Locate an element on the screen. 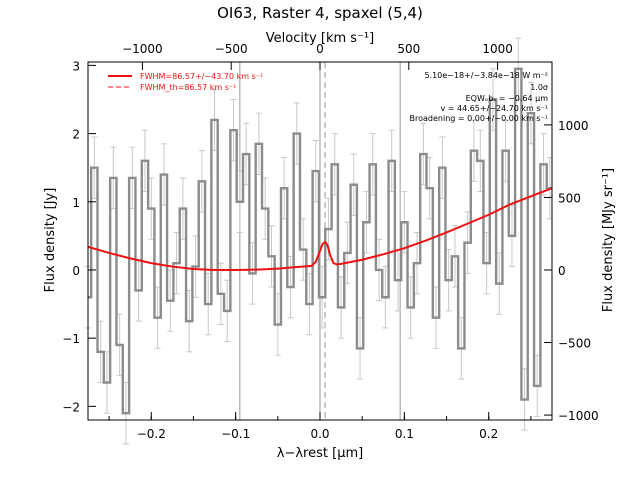 The image size is (640, 480). annotation-text: Broadening = 0.00+/−0.00 km s⁻¹ is located at coordinates (479, 118).